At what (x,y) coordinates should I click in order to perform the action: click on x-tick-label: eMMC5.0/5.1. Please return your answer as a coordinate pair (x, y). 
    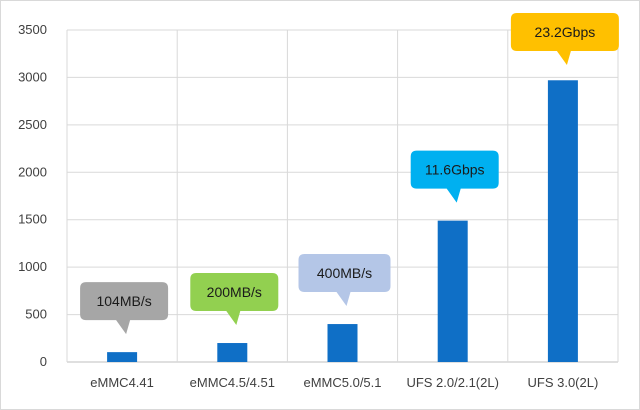
    Looking at the image, I should click on (342, 382).